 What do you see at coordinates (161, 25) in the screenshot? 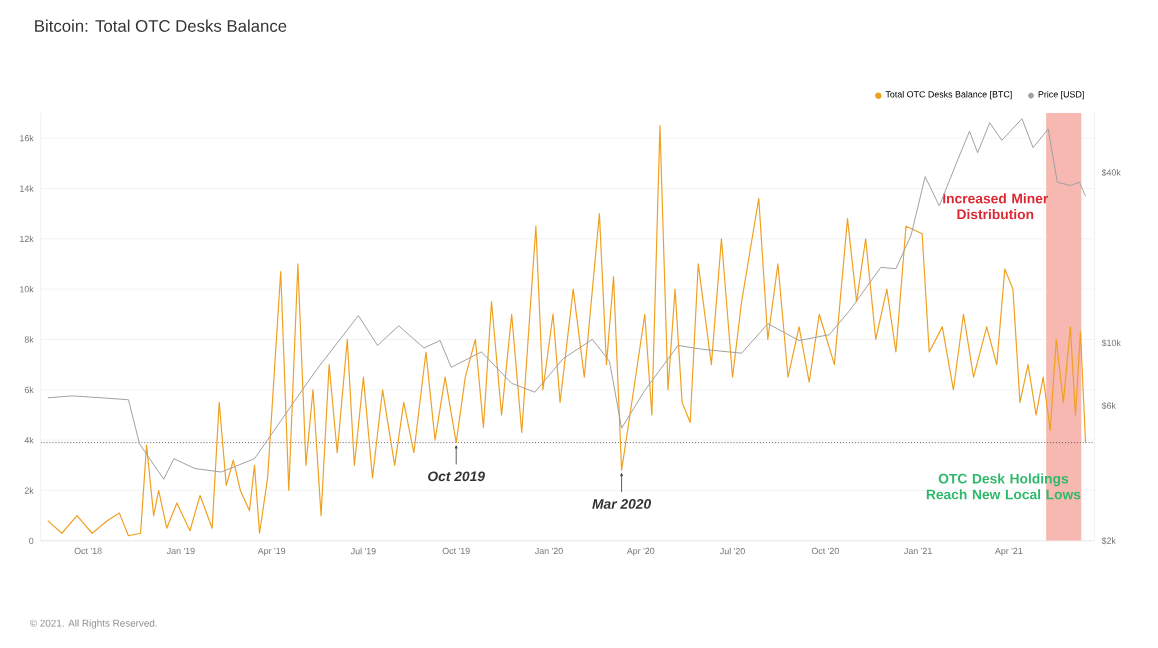
I see `chart-title: Bitcoin: Total OTC Desks Balance` at bounding box center [161, 25].